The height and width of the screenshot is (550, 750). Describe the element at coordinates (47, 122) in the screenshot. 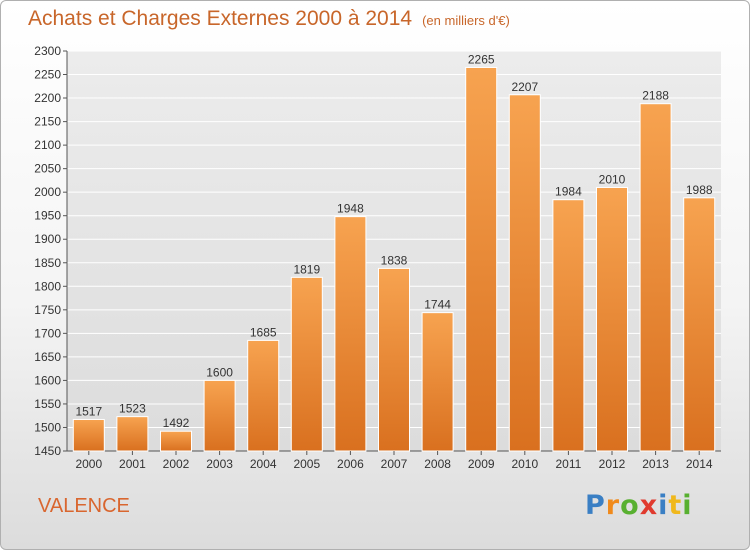

I see `y-tick-label: 2150` at that location.